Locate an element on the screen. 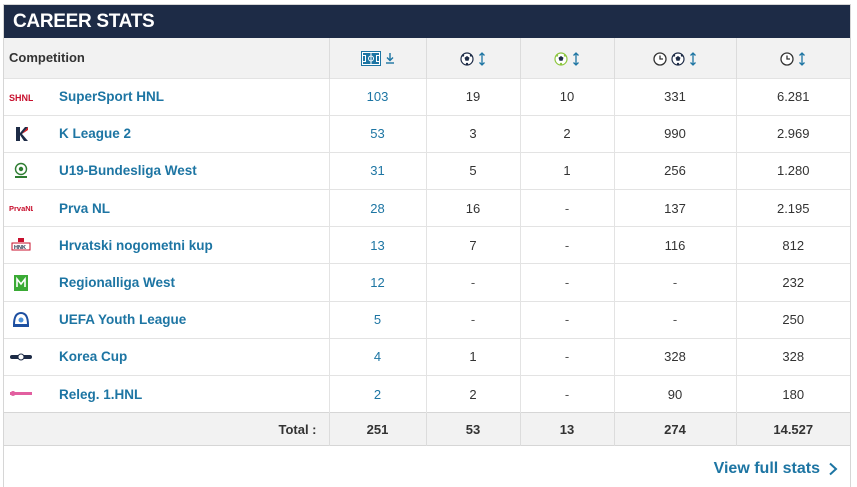 Image resolution: width=857 pixels, height=487 pixels. goals-ball-icon is located at coordinates (467, 58).